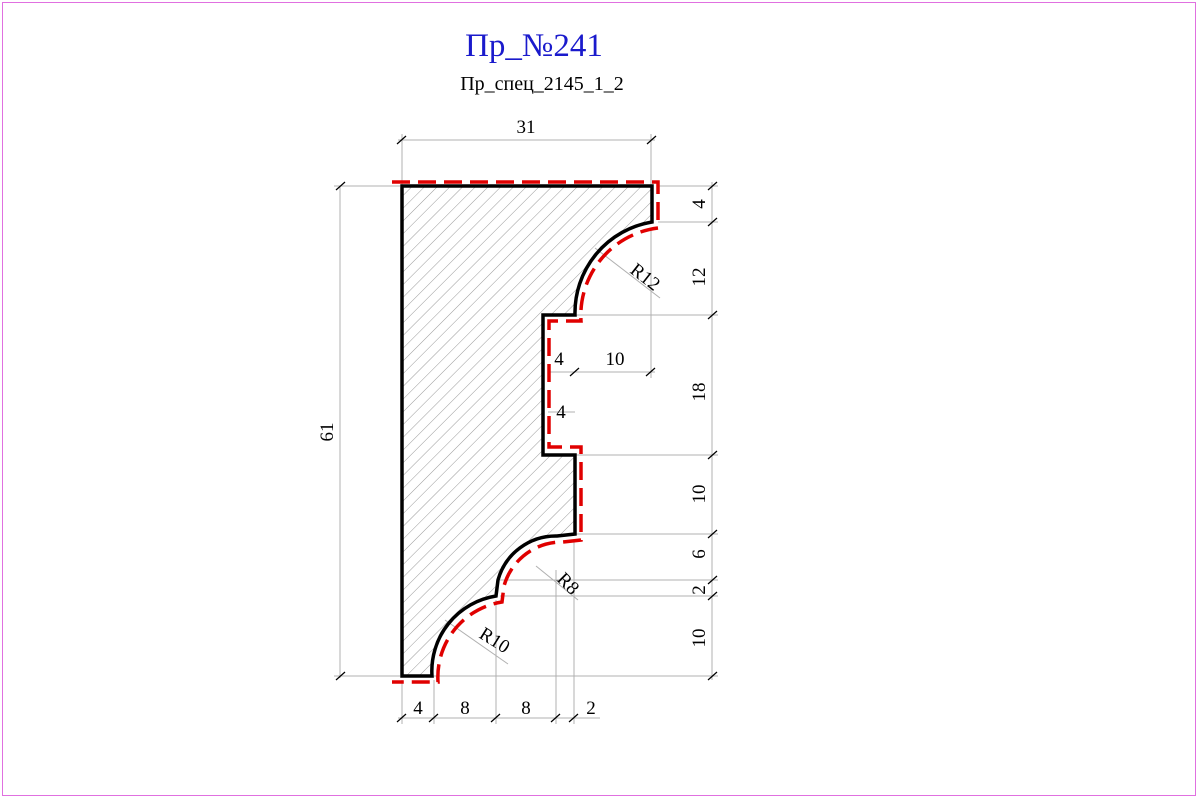 This screenshot has width=1200, height=800. I want to click on profile-section, so click(527, 431).